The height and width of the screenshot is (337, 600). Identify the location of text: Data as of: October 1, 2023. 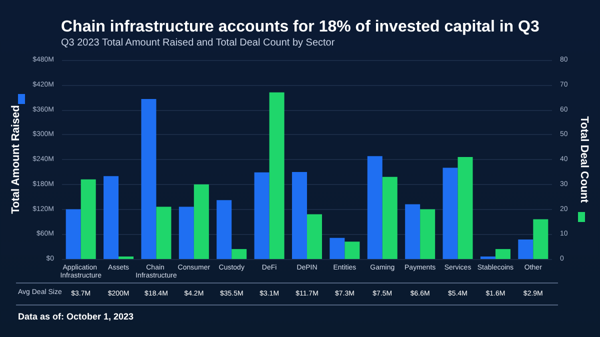
(76, 317).